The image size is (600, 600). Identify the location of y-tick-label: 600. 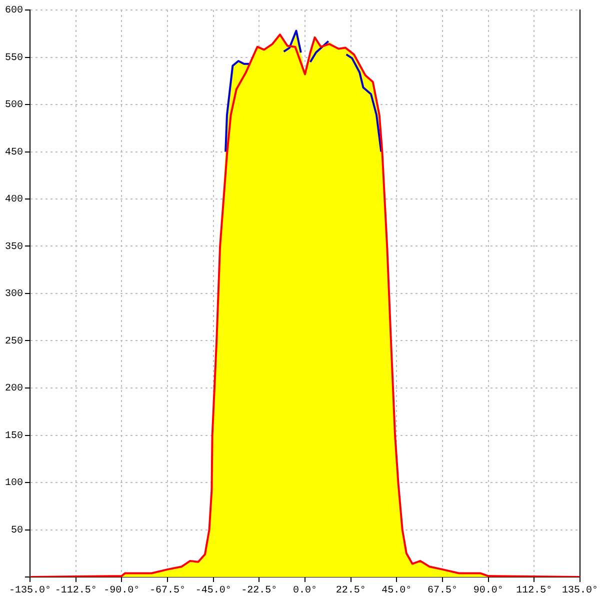
(13, 11).